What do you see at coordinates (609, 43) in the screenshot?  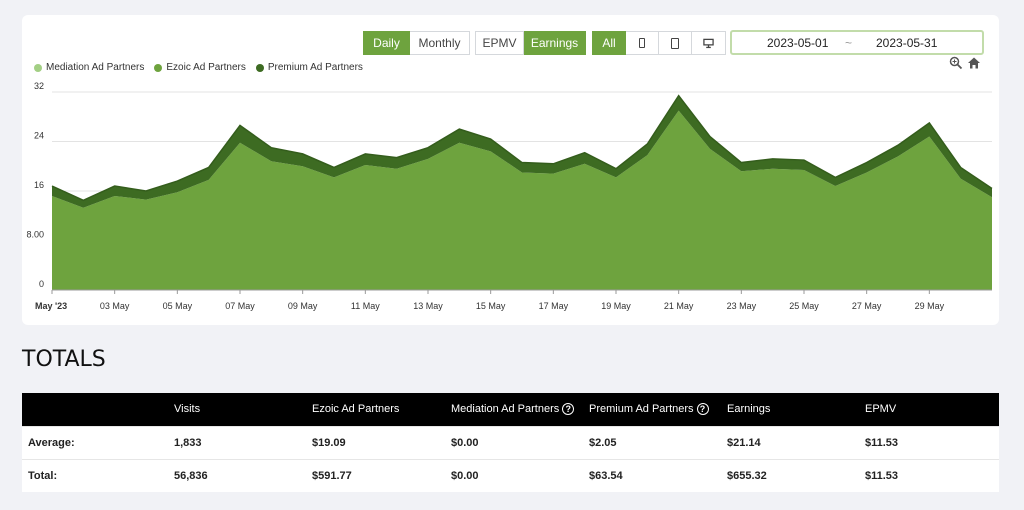 I see `all-devices-button: All` at bounding box center [609, 43].